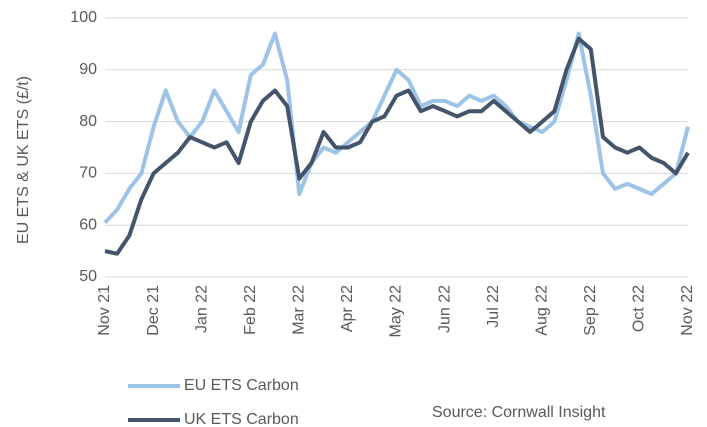 This screenshot has width=707, height=427. What do you see at coordinates (88, 121) in the screenshot?
I see `y-tick-label: 80` at bounding box center [88, 121].